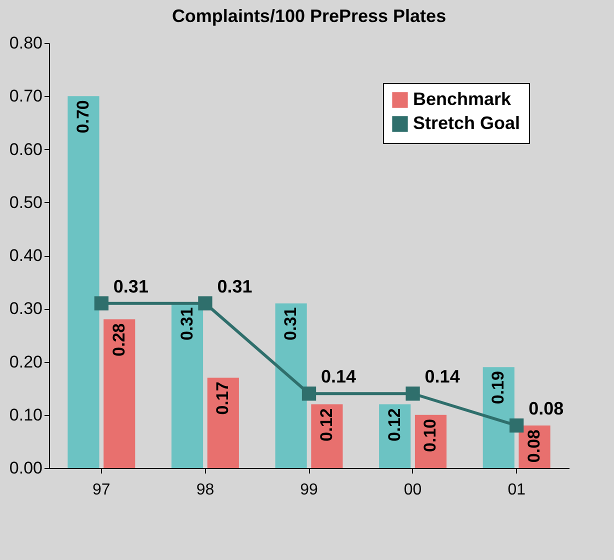 The image size is (614, 560). What do you see at coordinates (25, 362) in the screenshot?
I see `y-tick-label: 0.20` at bounding box center [25, 362].